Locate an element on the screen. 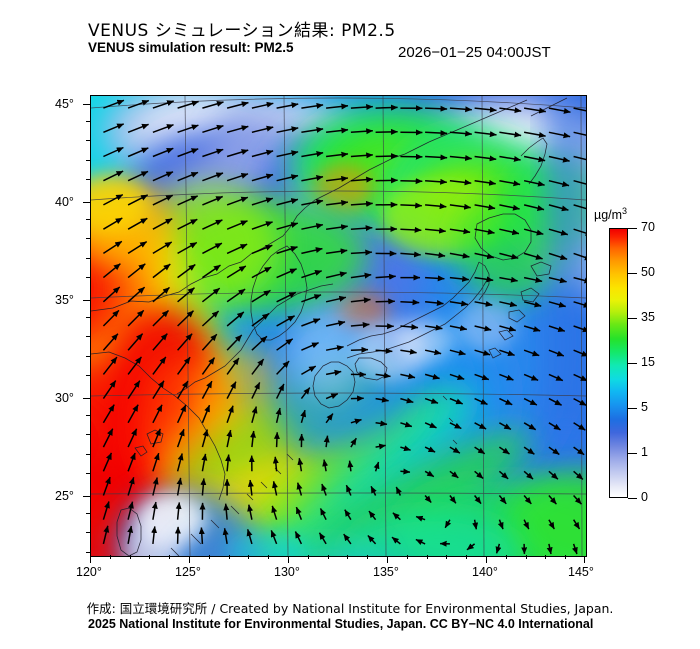 The image size is (700, 649). x-major-tick is located at coordinates (487, 559).